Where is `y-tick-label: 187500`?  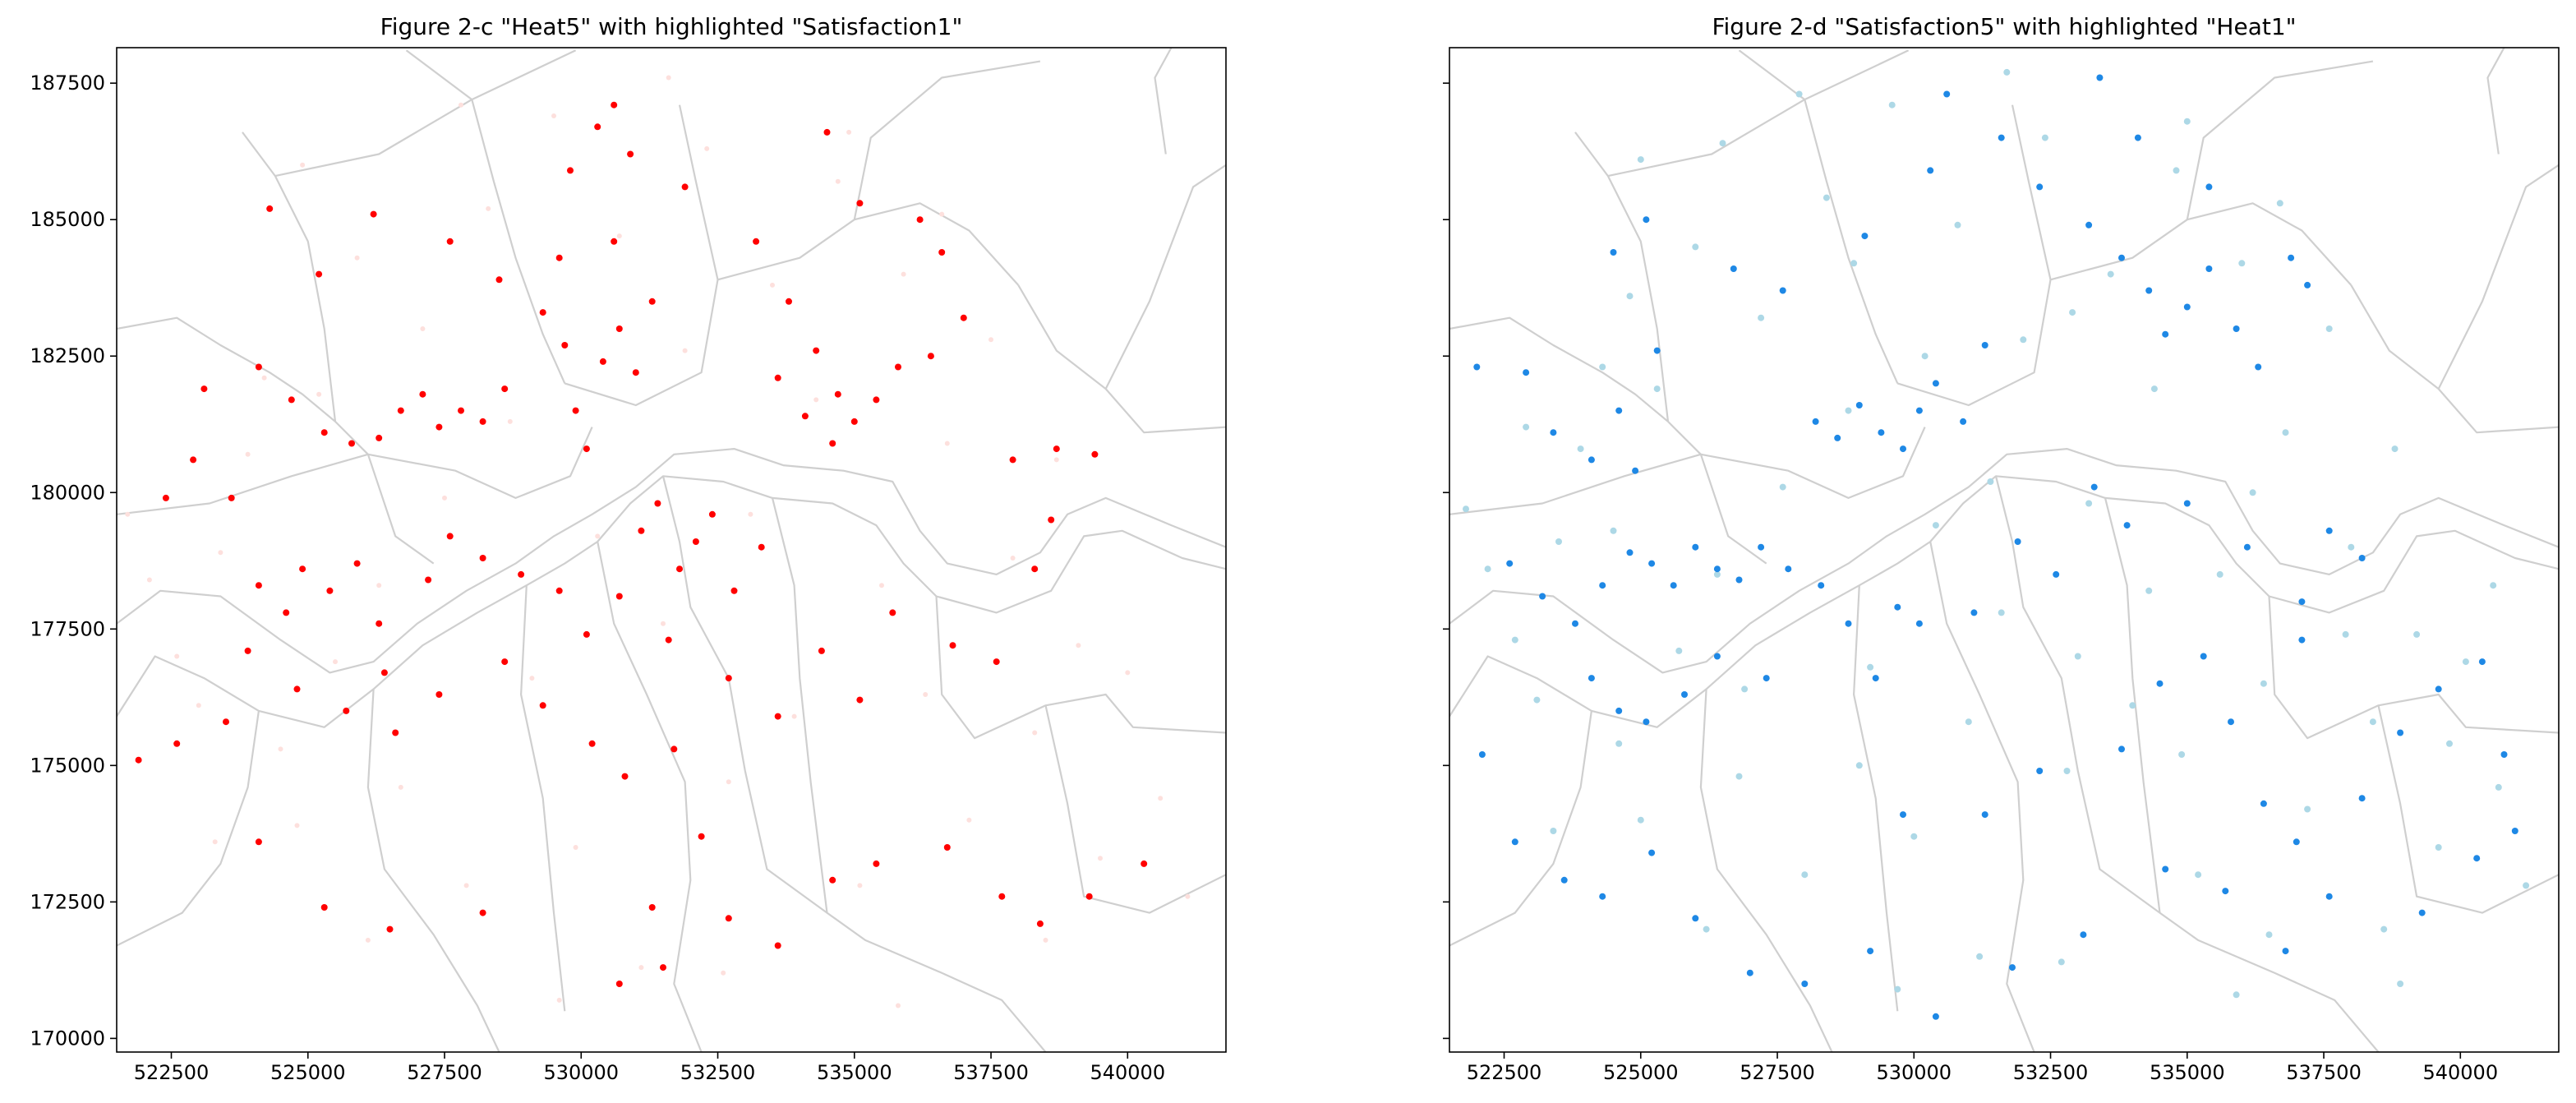
y-tick-label: 187500 is located at coordinates (67, 83).